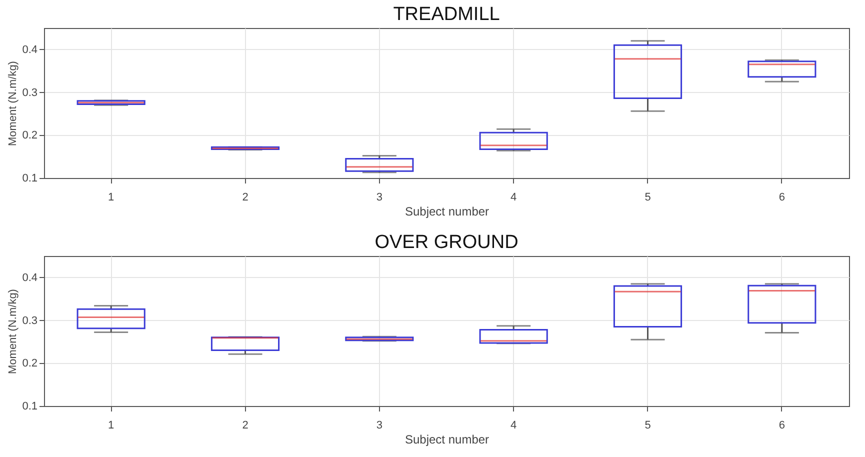  I want to click on chart-title: TREADMILL, so click(446, 14).